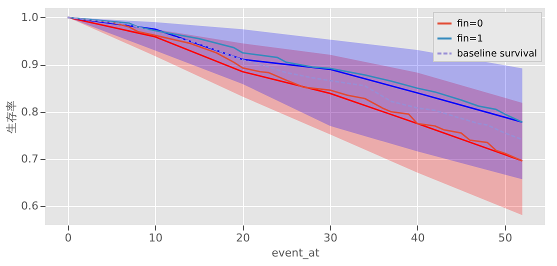  What do you see at coordinates (497, 54) in the screenshot?
I see `legend-label: baseline survival` at bounding box center [497, 54].